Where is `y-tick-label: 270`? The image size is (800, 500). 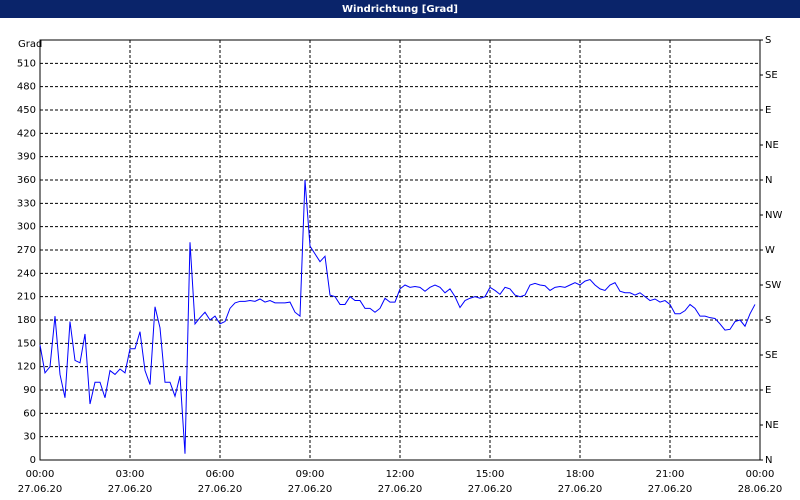 y-tick-label: 270 is located at coordinates (26, 250).